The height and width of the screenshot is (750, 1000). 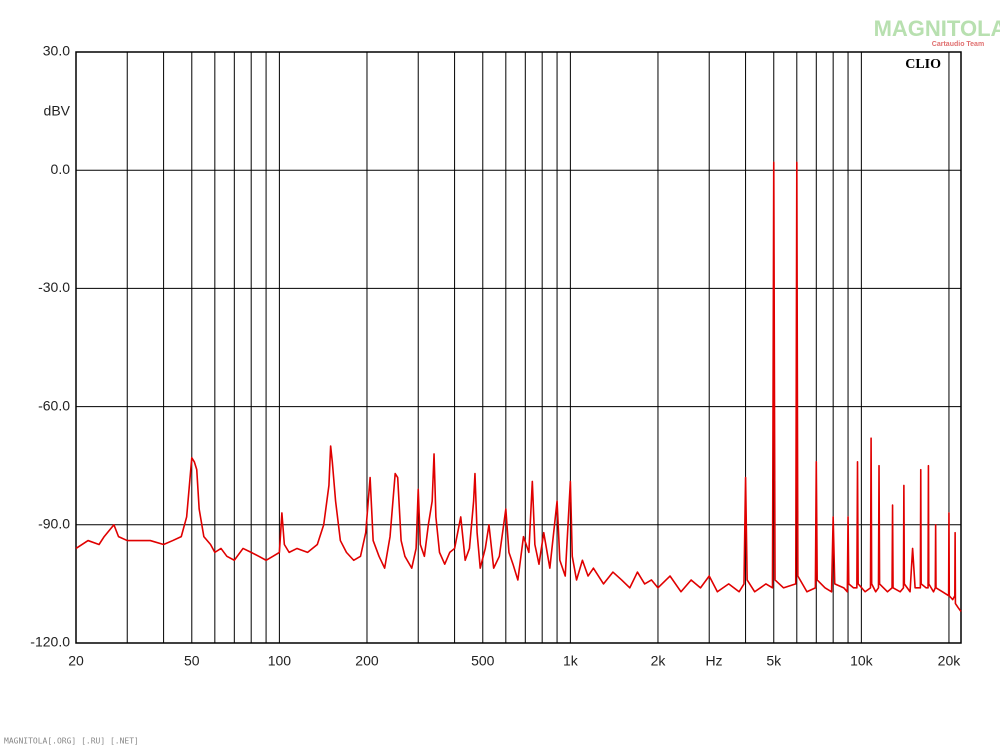 I want to click on y-tick-label: -30.0, so click(x=54, y=287).